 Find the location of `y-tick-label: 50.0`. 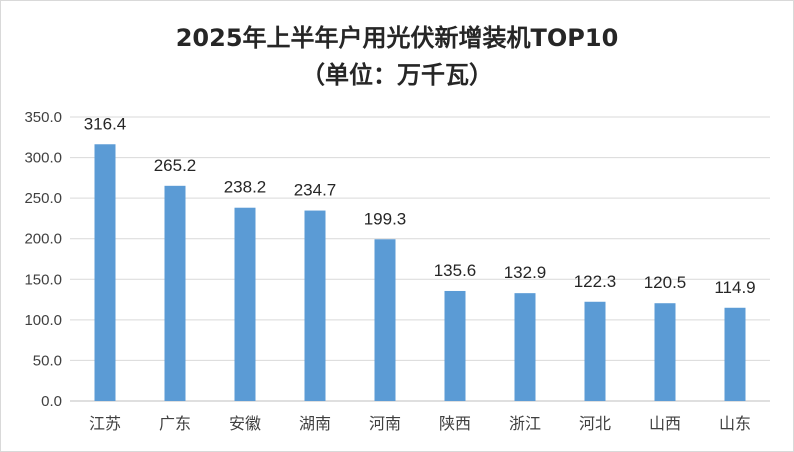

y-tick-label: 50.0 is located at coordinates (47, 360).